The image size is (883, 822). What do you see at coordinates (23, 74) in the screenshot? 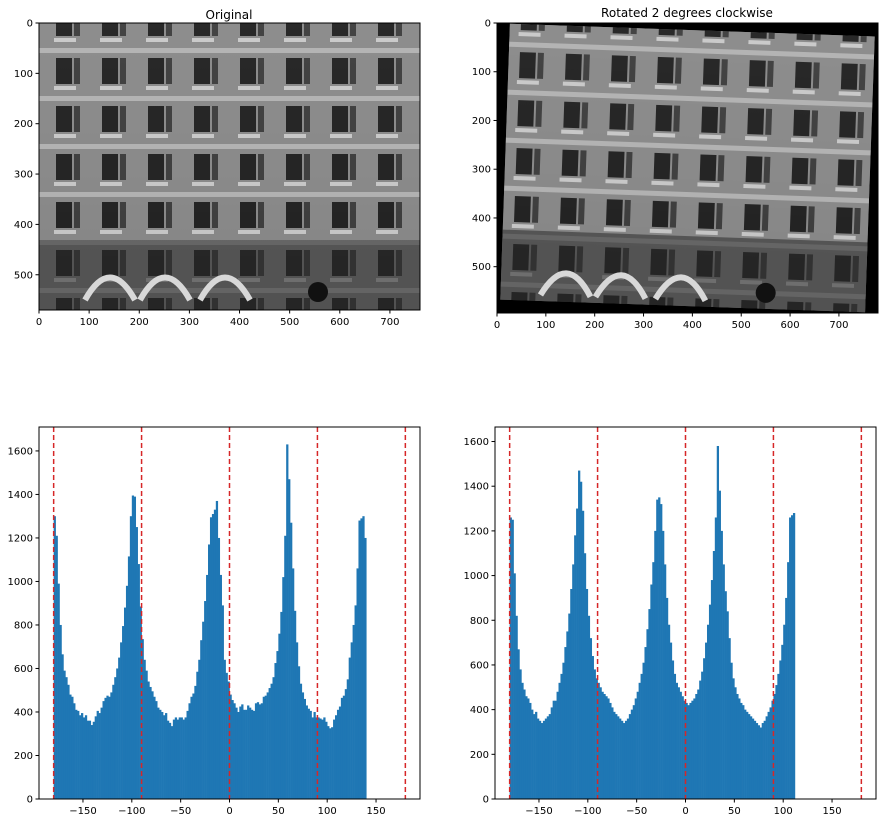
I see `ytick-label: 100` at bounding box center [23, 74].